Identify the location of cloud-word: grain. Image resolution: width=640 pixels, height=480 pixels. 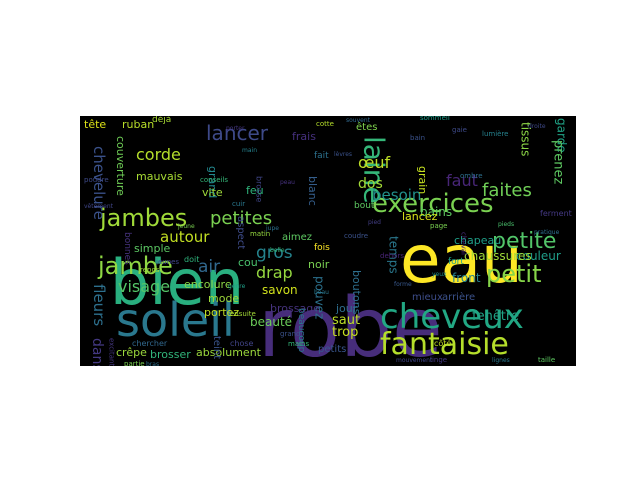
(422, 180).